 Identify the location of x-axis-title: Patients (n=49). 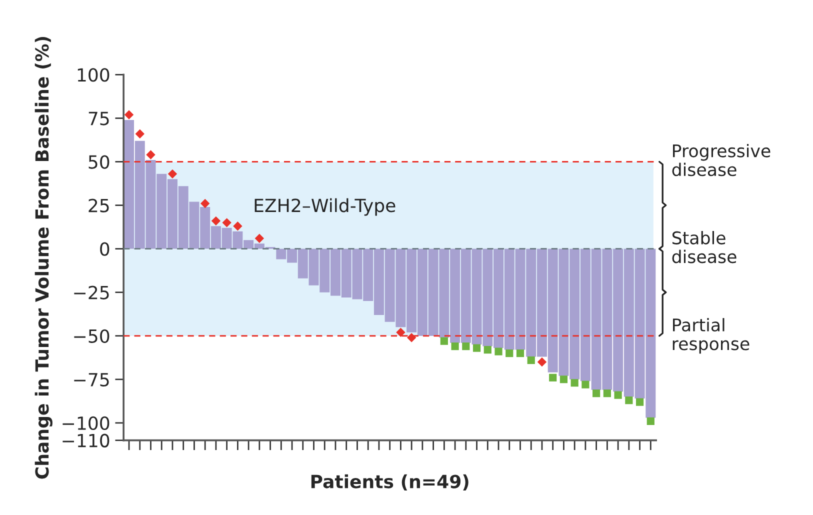
(389, 482).